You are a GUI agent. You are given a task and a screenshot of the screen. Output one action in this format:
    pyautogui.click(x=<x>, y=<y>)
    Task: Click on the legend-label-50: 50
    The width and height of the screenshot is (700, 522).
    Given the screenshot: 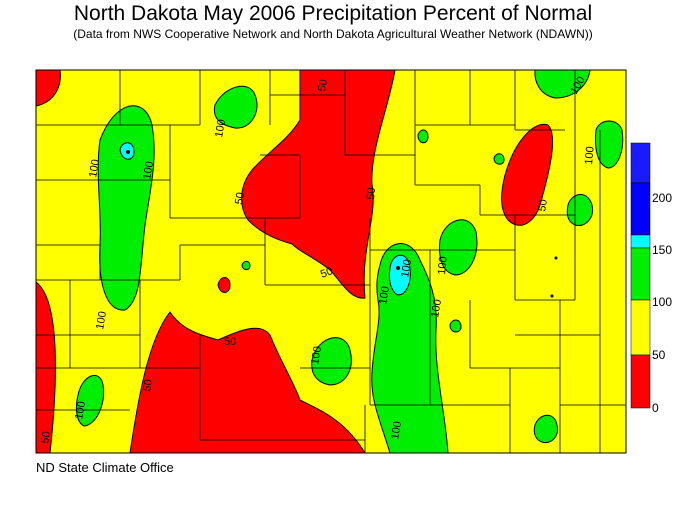 What is the action you would take?
    pyautogui.click(x=659, y=355)
    